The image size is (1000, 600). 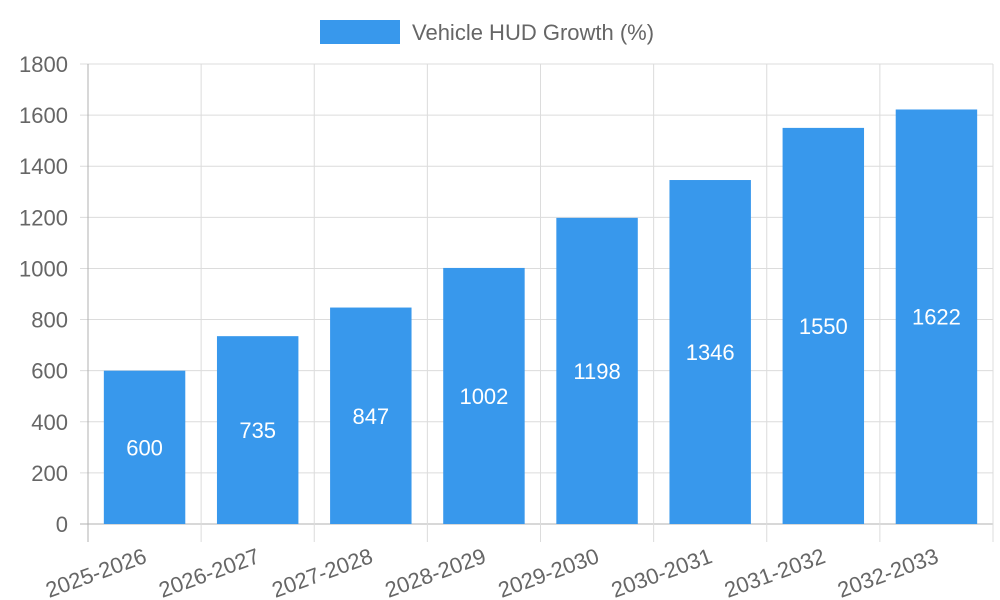 I want to click on y-tick-label: 0, so click(x=62, y=524).